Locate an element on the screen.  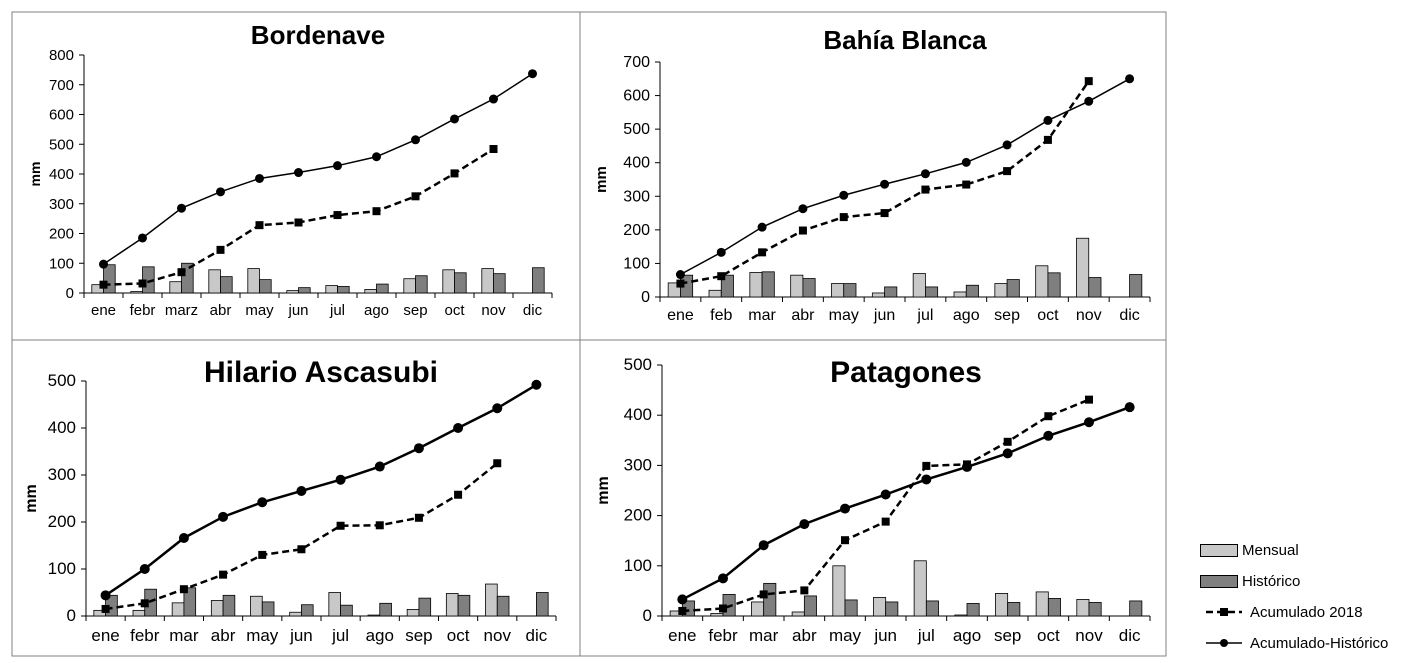
point-acumulado-historico-ene is located at coordinates (105, 595).